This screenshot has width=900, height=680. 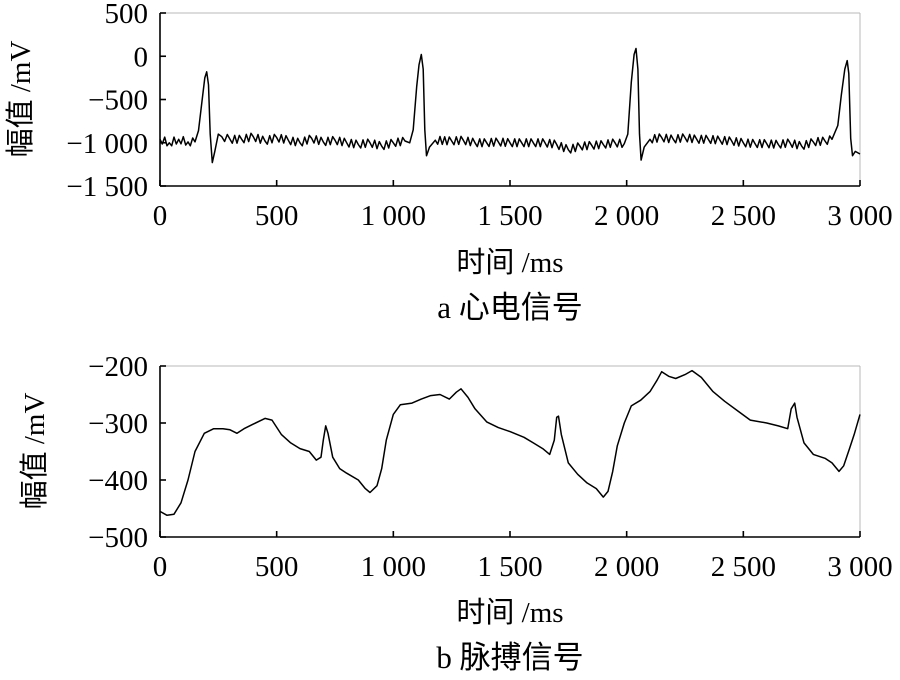 What do you see at coordinates (509, 567) in the screenshot?
I see `pulse-x-tick-label: 1 500` at bounding box center [509, 567].